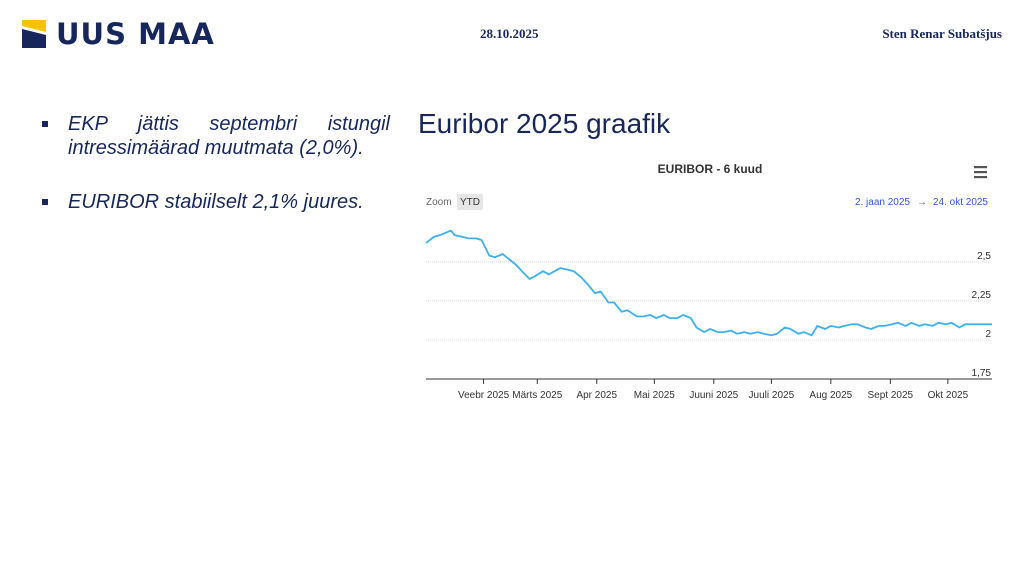 The height and width of the screenshot is (576, 1024). Describe the element at coordinates (942, 33) in the screenshot. I see `slide-author: Sten Renar Subatšjus` at that location.